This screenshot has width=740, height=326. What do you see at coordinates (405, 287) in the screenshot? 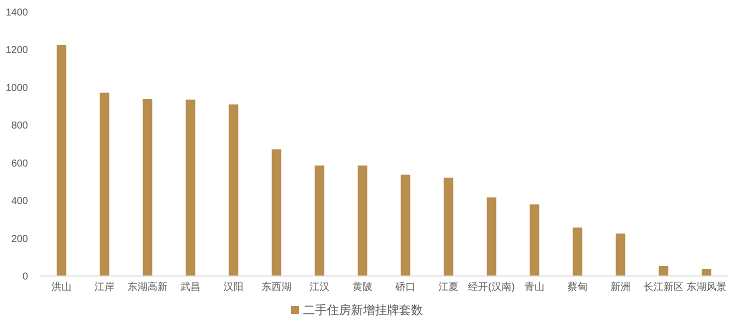
I see `x-tick-label: 硚口` at bounding box center [405, 287].